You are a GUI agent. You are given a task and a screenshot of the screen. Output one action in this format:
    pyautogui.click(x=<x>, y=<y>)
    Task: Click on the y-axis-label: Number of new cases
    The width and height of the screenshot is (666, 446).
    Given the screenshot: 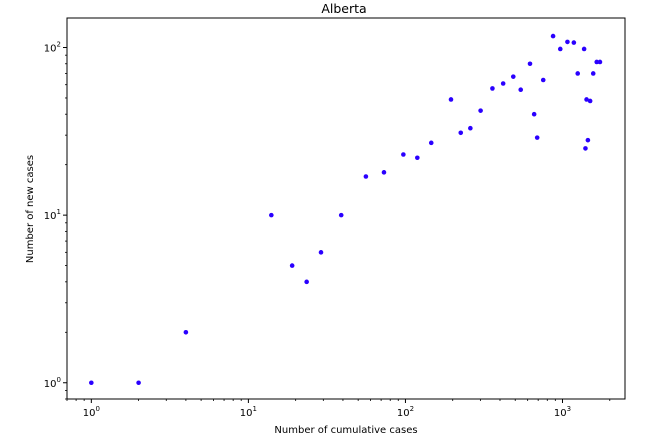 What is the action you would take?
    pyautogui.click(x=30, y=209)
    